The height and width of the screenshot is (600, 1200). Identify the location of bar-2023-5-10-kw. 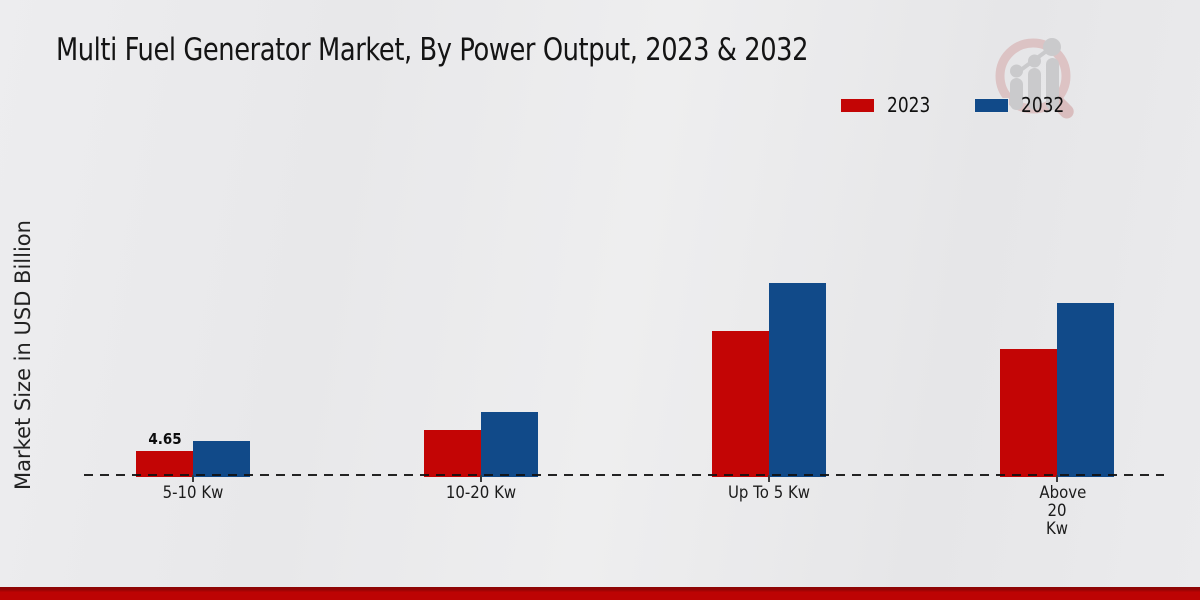
(164, 464).